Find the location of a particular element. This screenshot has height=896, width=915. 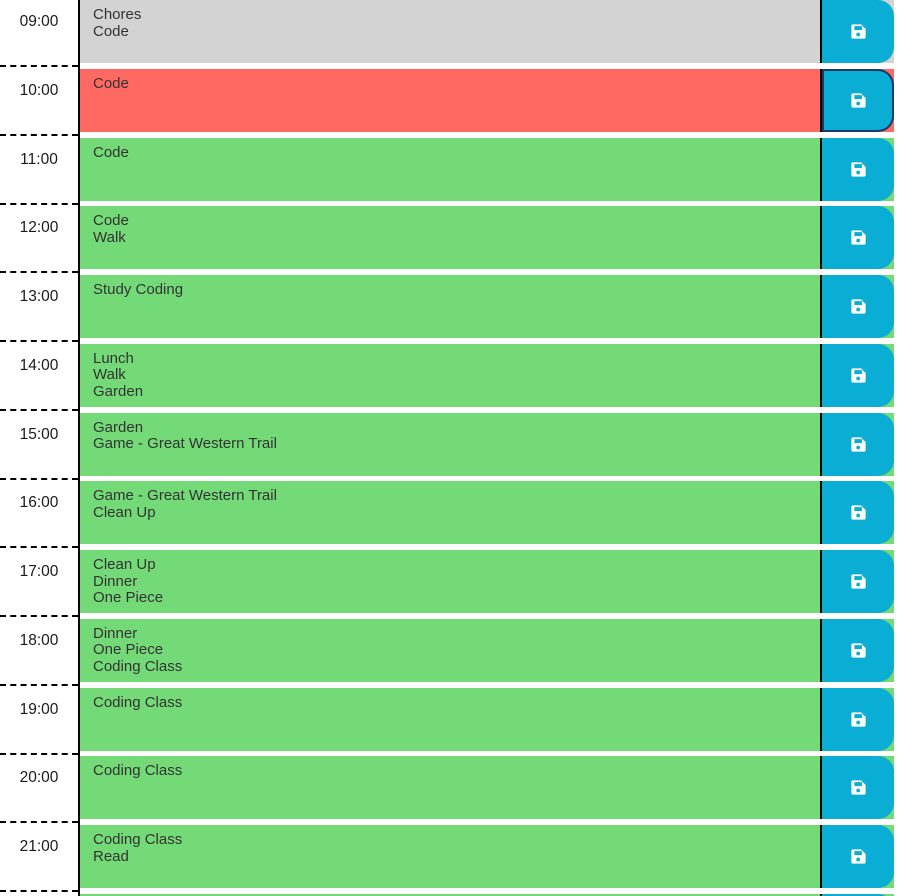

activity-cell: Clean Up Dinner One Piece is located at coordinates (487, 581).